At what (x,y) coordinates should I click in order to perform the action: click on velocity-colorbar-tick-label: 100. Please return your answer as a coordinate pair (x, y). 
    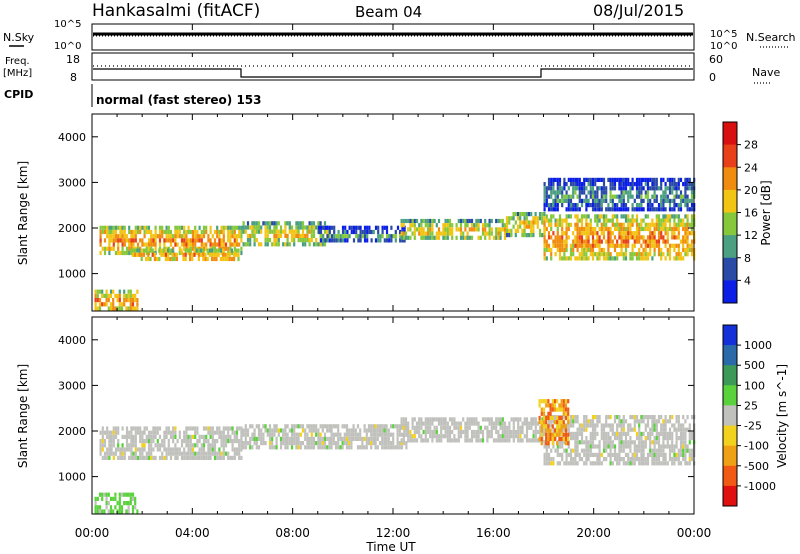
    Looking at the image, I should click on (754, 385).